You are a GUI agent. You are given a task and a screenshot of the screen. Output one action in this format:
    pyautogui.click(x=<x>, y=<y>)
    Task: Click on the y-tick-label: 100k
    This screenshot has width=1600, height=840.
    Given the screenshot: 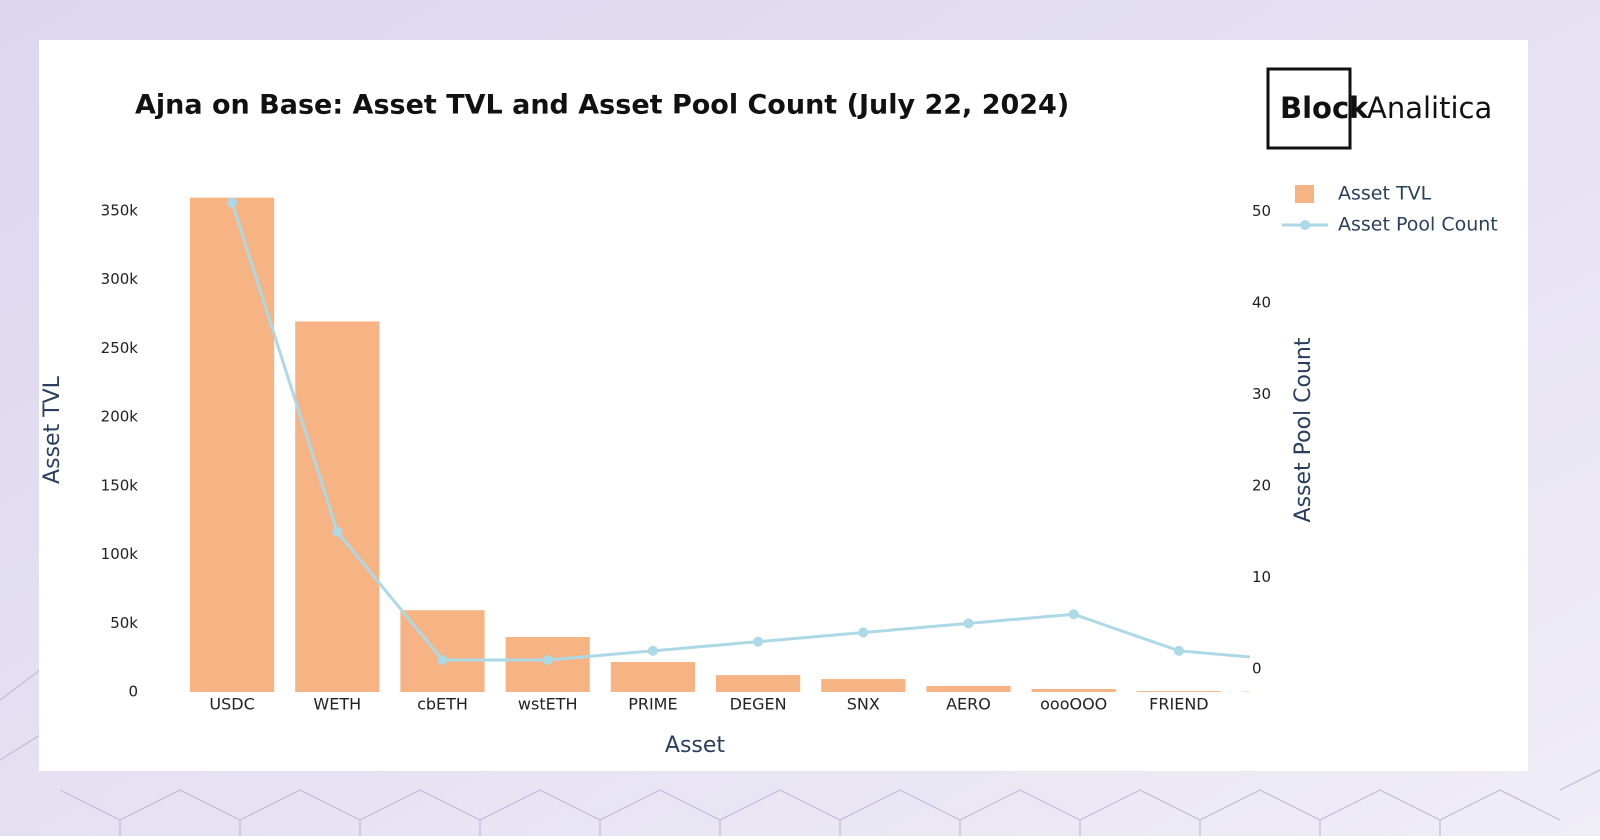 What is the action you would take?
    pyautogui.click(x=120, y=554)
    